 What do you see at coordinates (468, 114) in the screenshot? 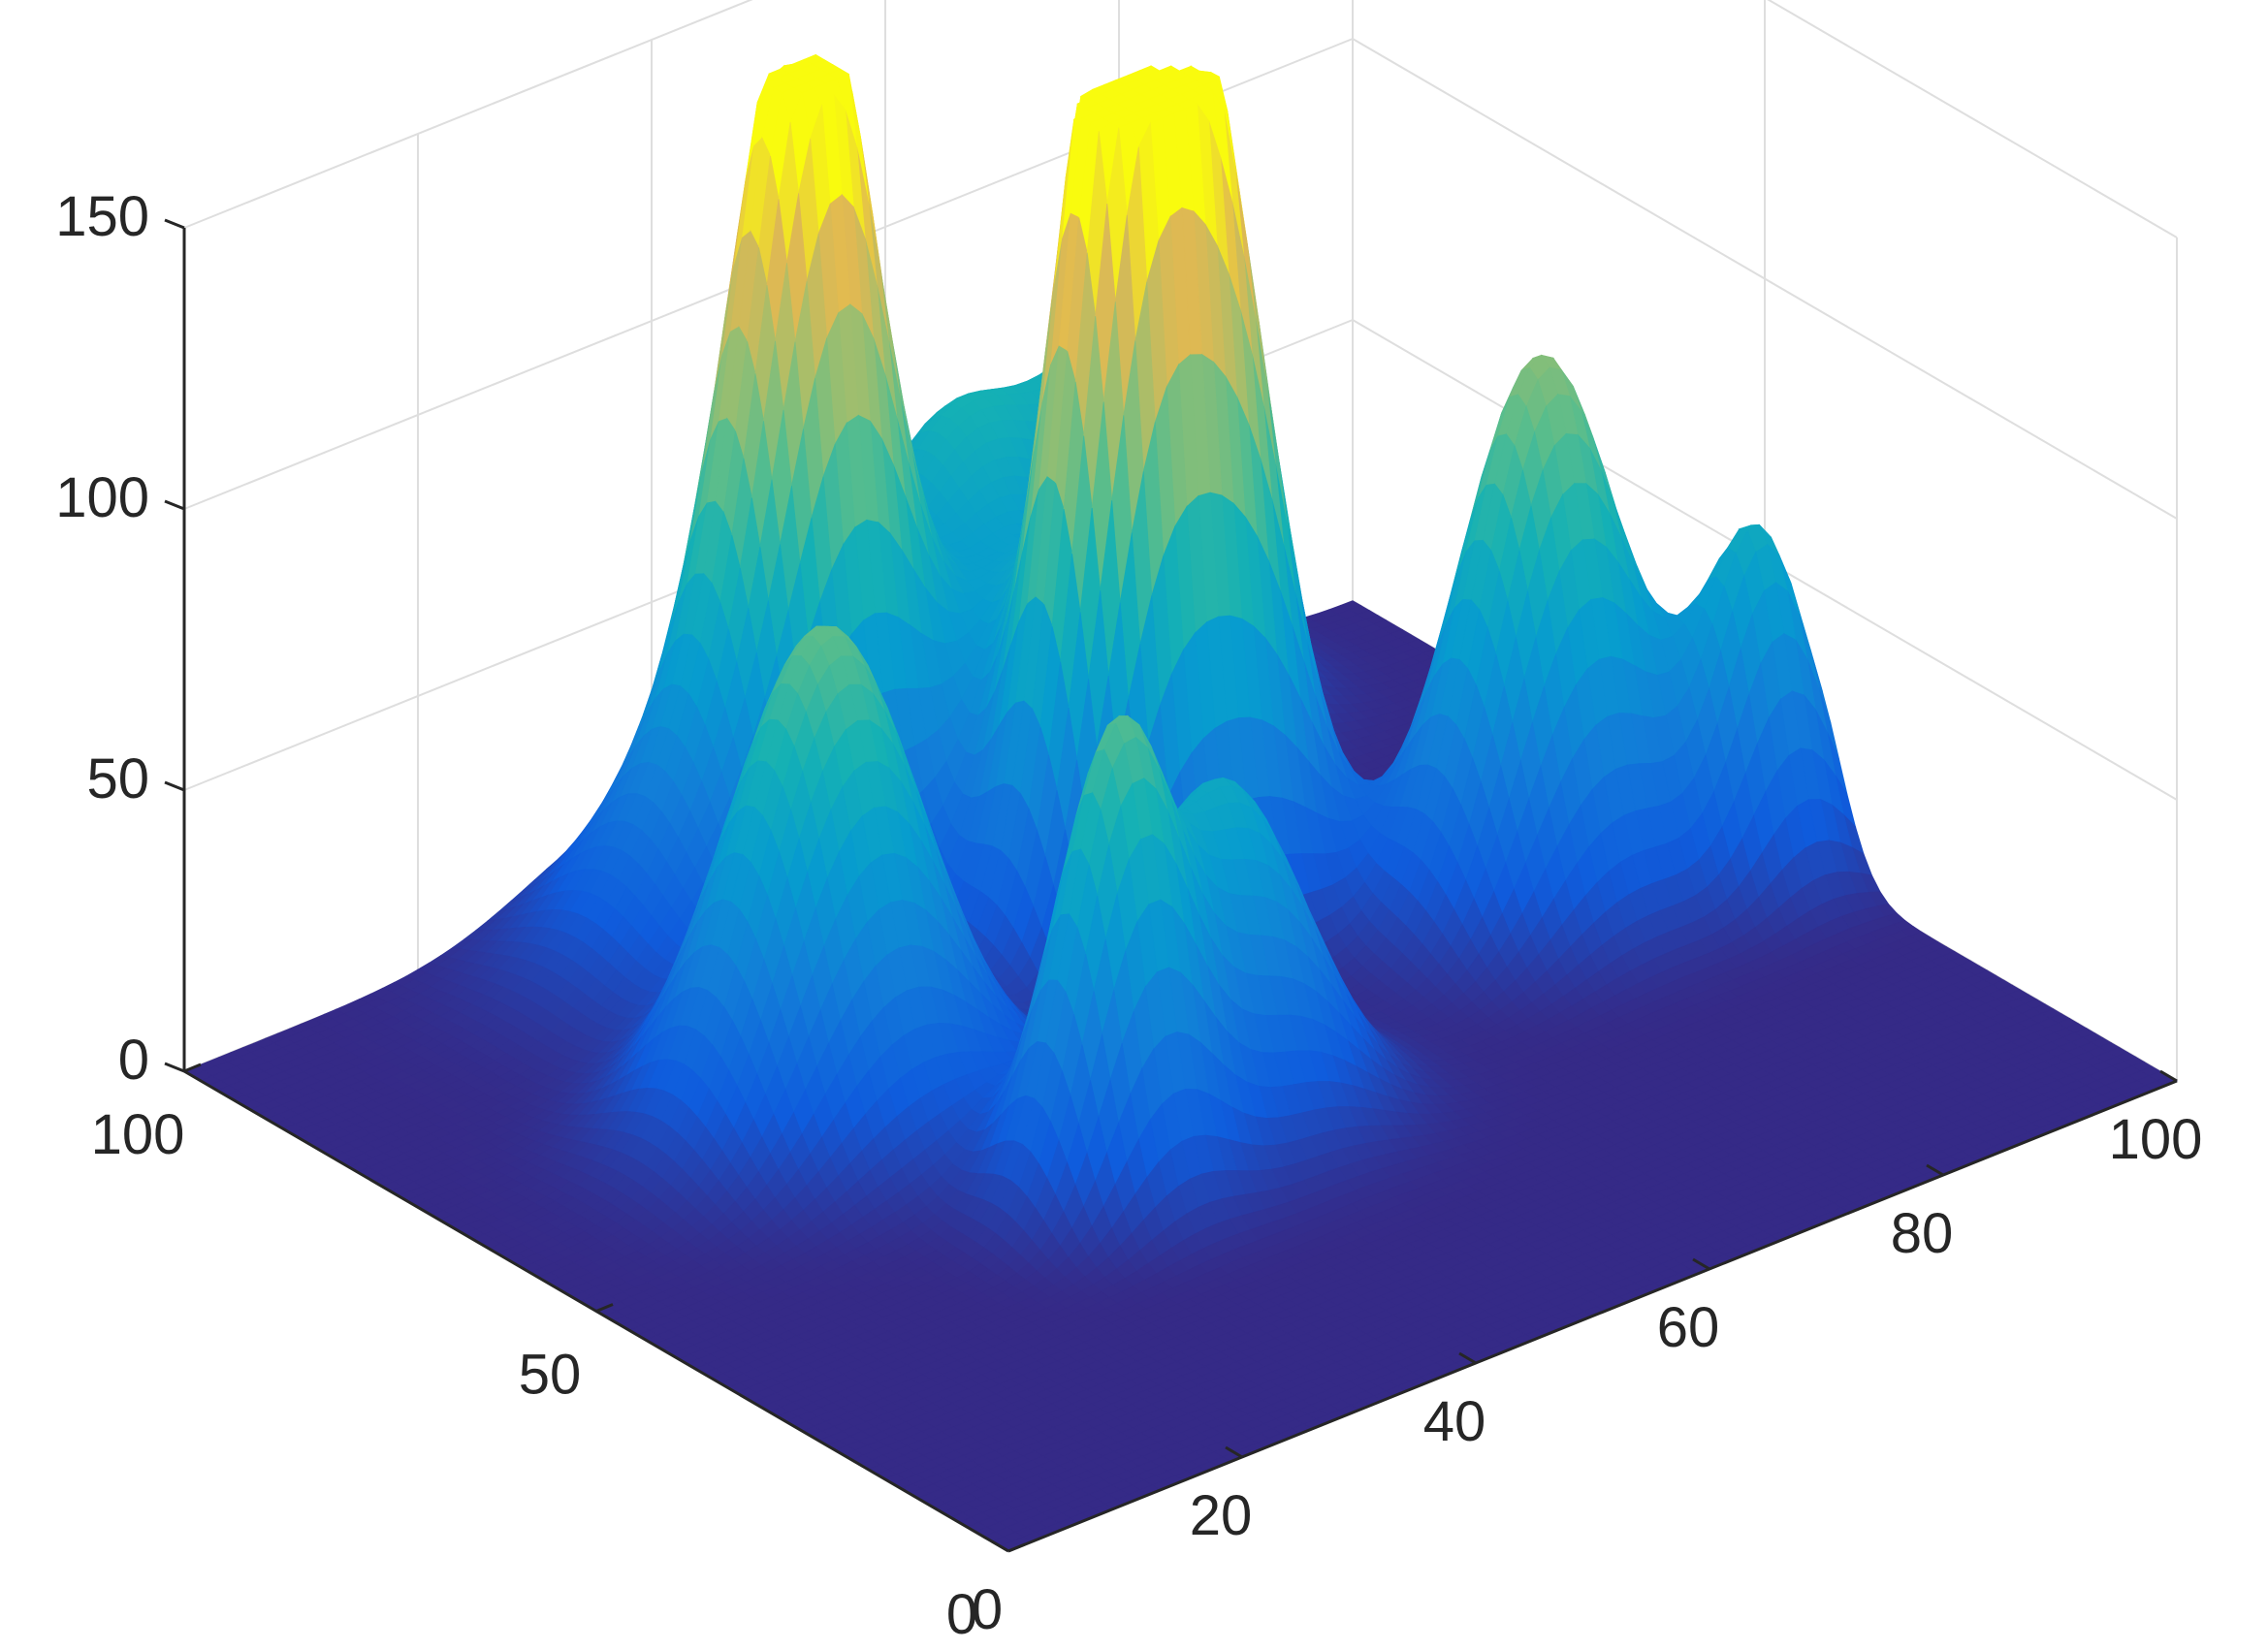
I see `grid-line-z-back` at bounding box center [468, 114].